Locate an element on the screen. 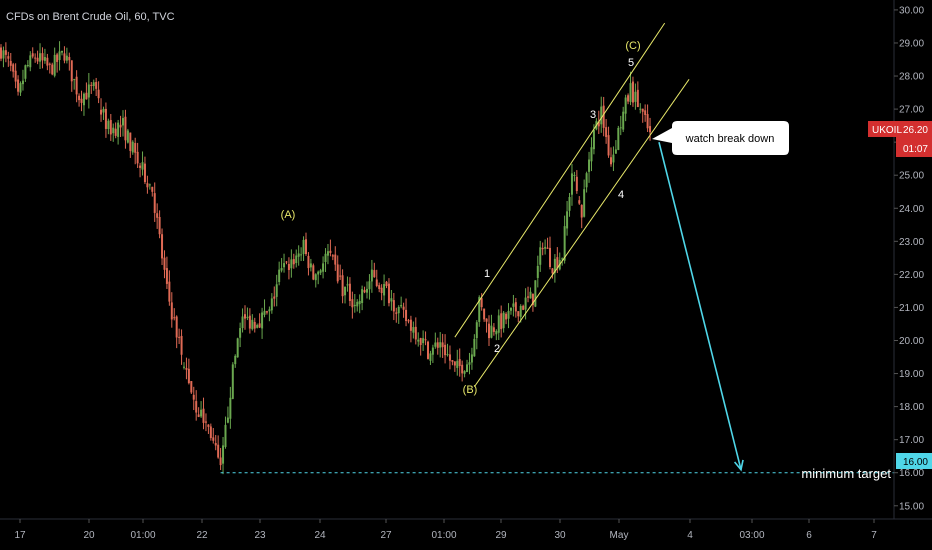  time-tick-label: 4 is located at coordinates (690, 535).